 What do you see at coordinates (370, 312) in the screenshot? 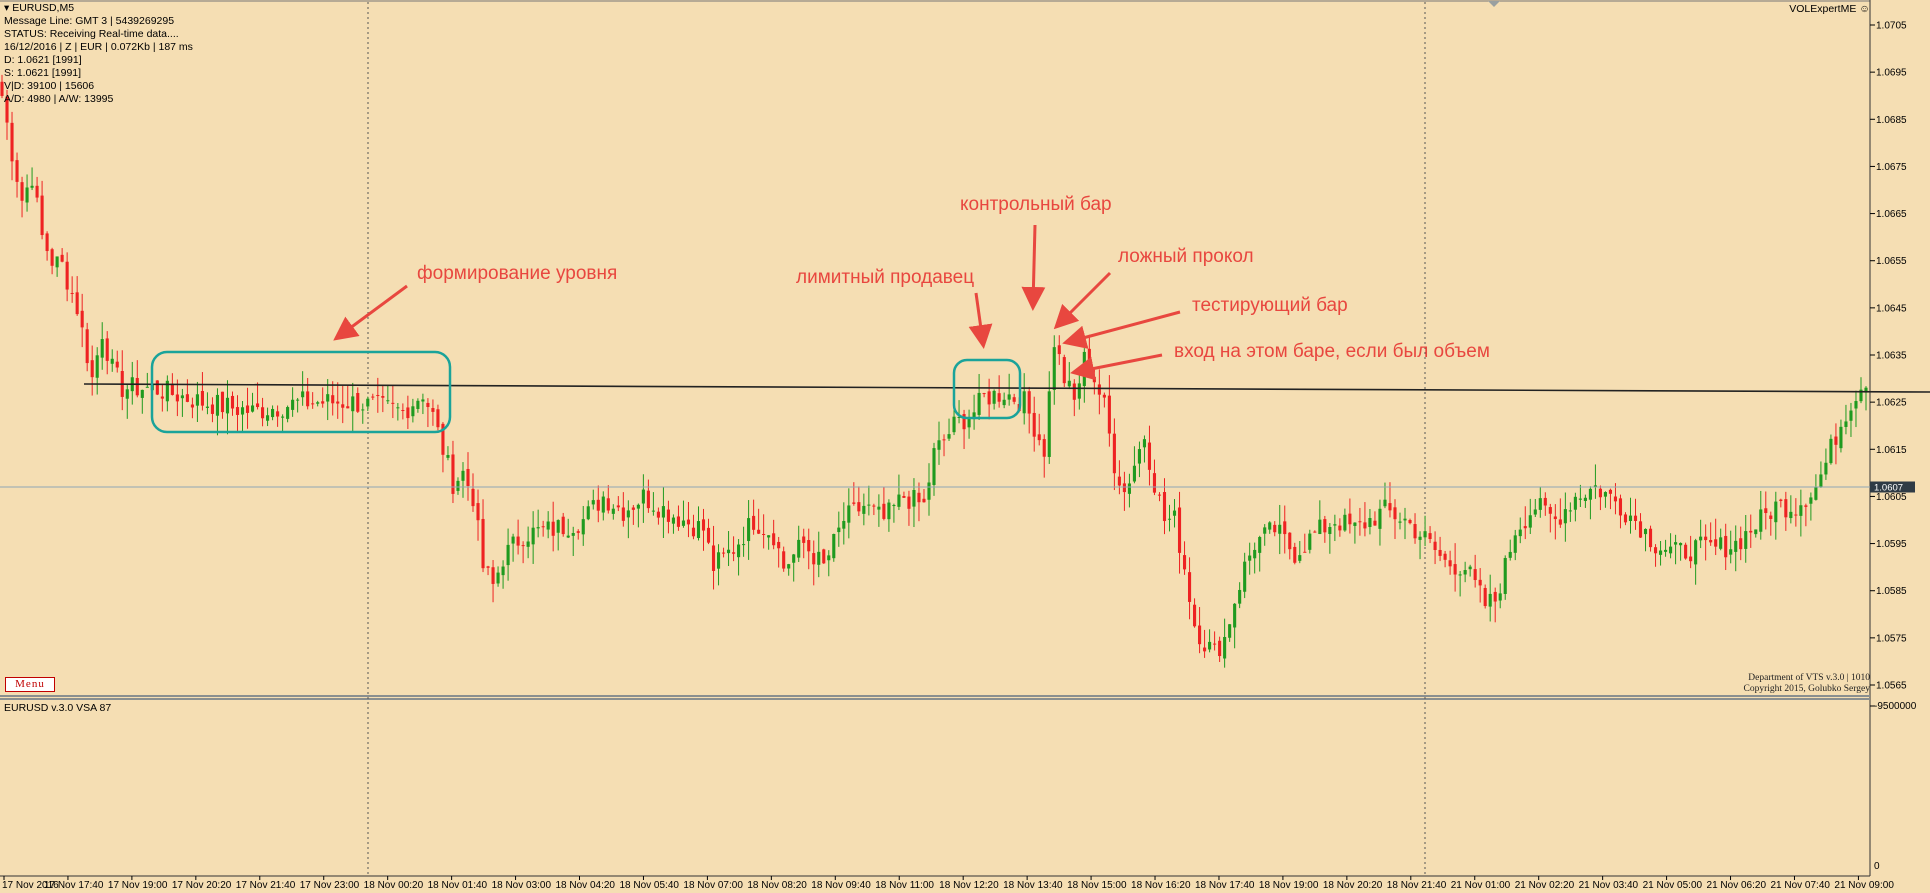
I see `level-forming-arrow` at bounding box center [370, 312].